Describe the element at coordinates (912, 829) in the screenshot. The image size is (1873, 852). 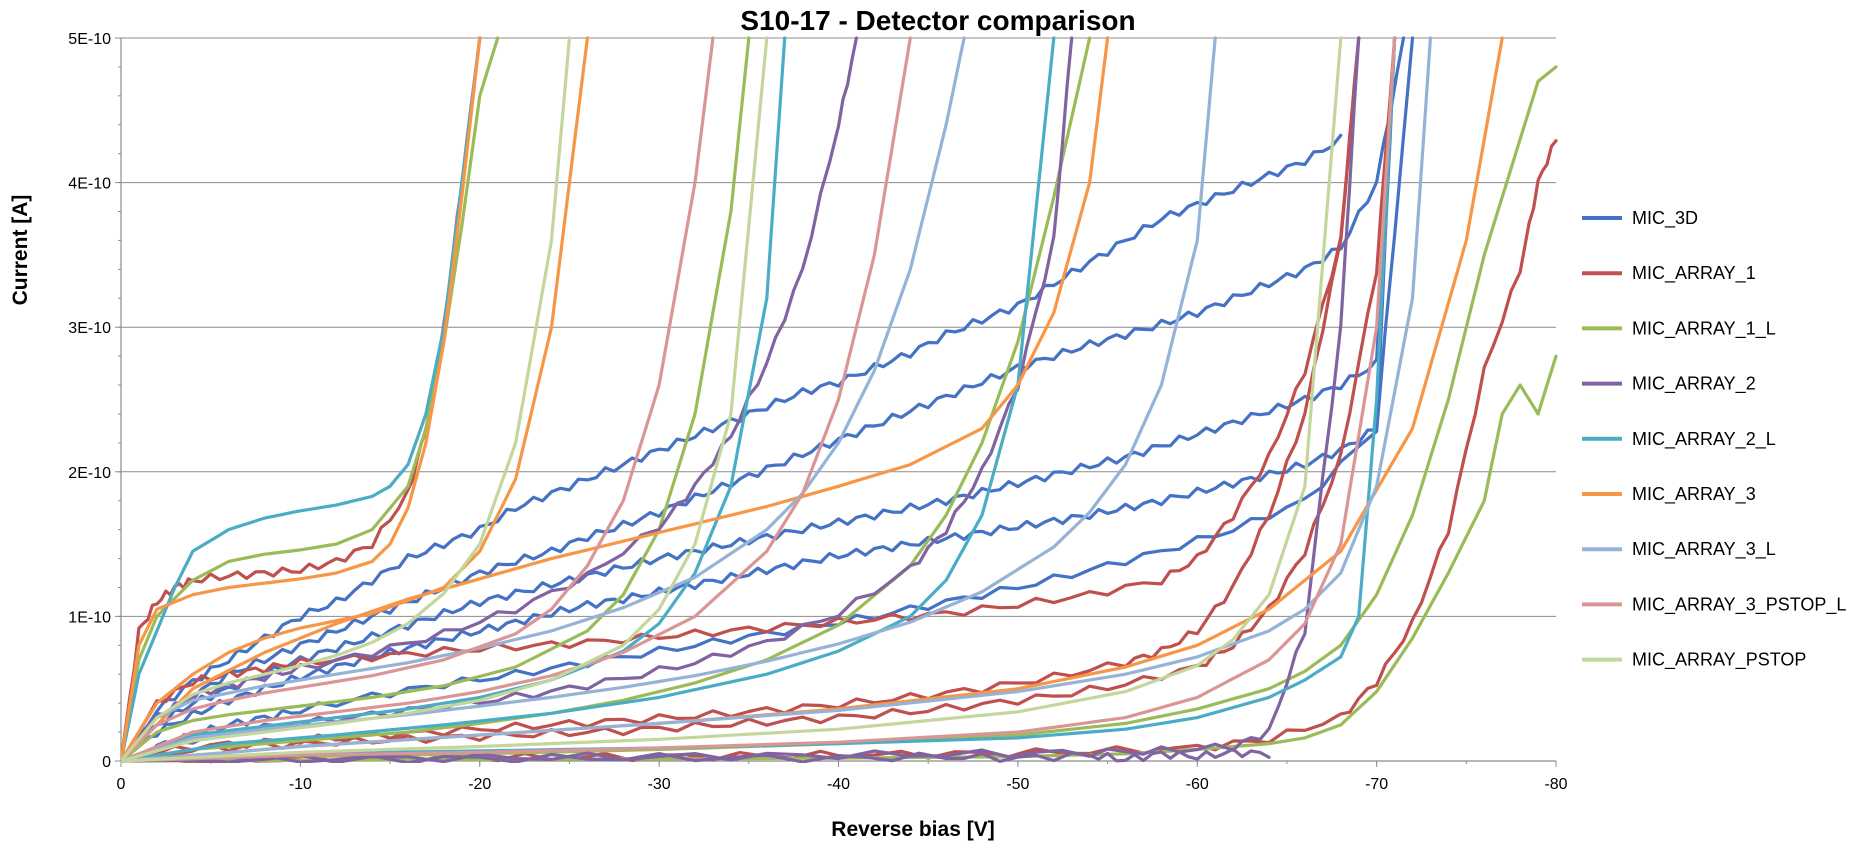
I see `x-axis-title: Reverse bias [V]` at that location.